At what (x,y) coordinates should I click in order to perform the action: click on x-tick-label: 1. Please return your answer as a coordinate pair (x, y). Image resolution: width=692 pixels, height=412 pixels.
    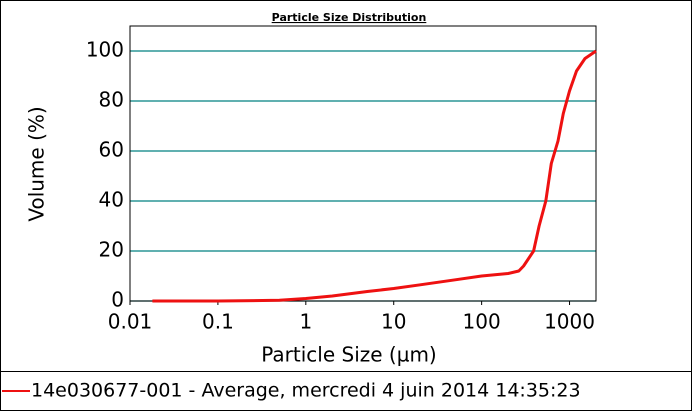
    Looking at the image, I should click on (305, 322).